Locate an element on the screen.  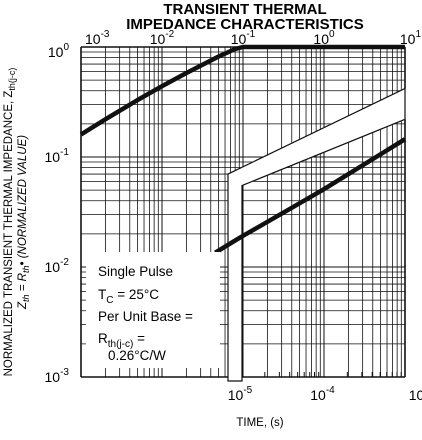
annotation-rth-value: 0.26°C/W is located at coordinates (137, 355).